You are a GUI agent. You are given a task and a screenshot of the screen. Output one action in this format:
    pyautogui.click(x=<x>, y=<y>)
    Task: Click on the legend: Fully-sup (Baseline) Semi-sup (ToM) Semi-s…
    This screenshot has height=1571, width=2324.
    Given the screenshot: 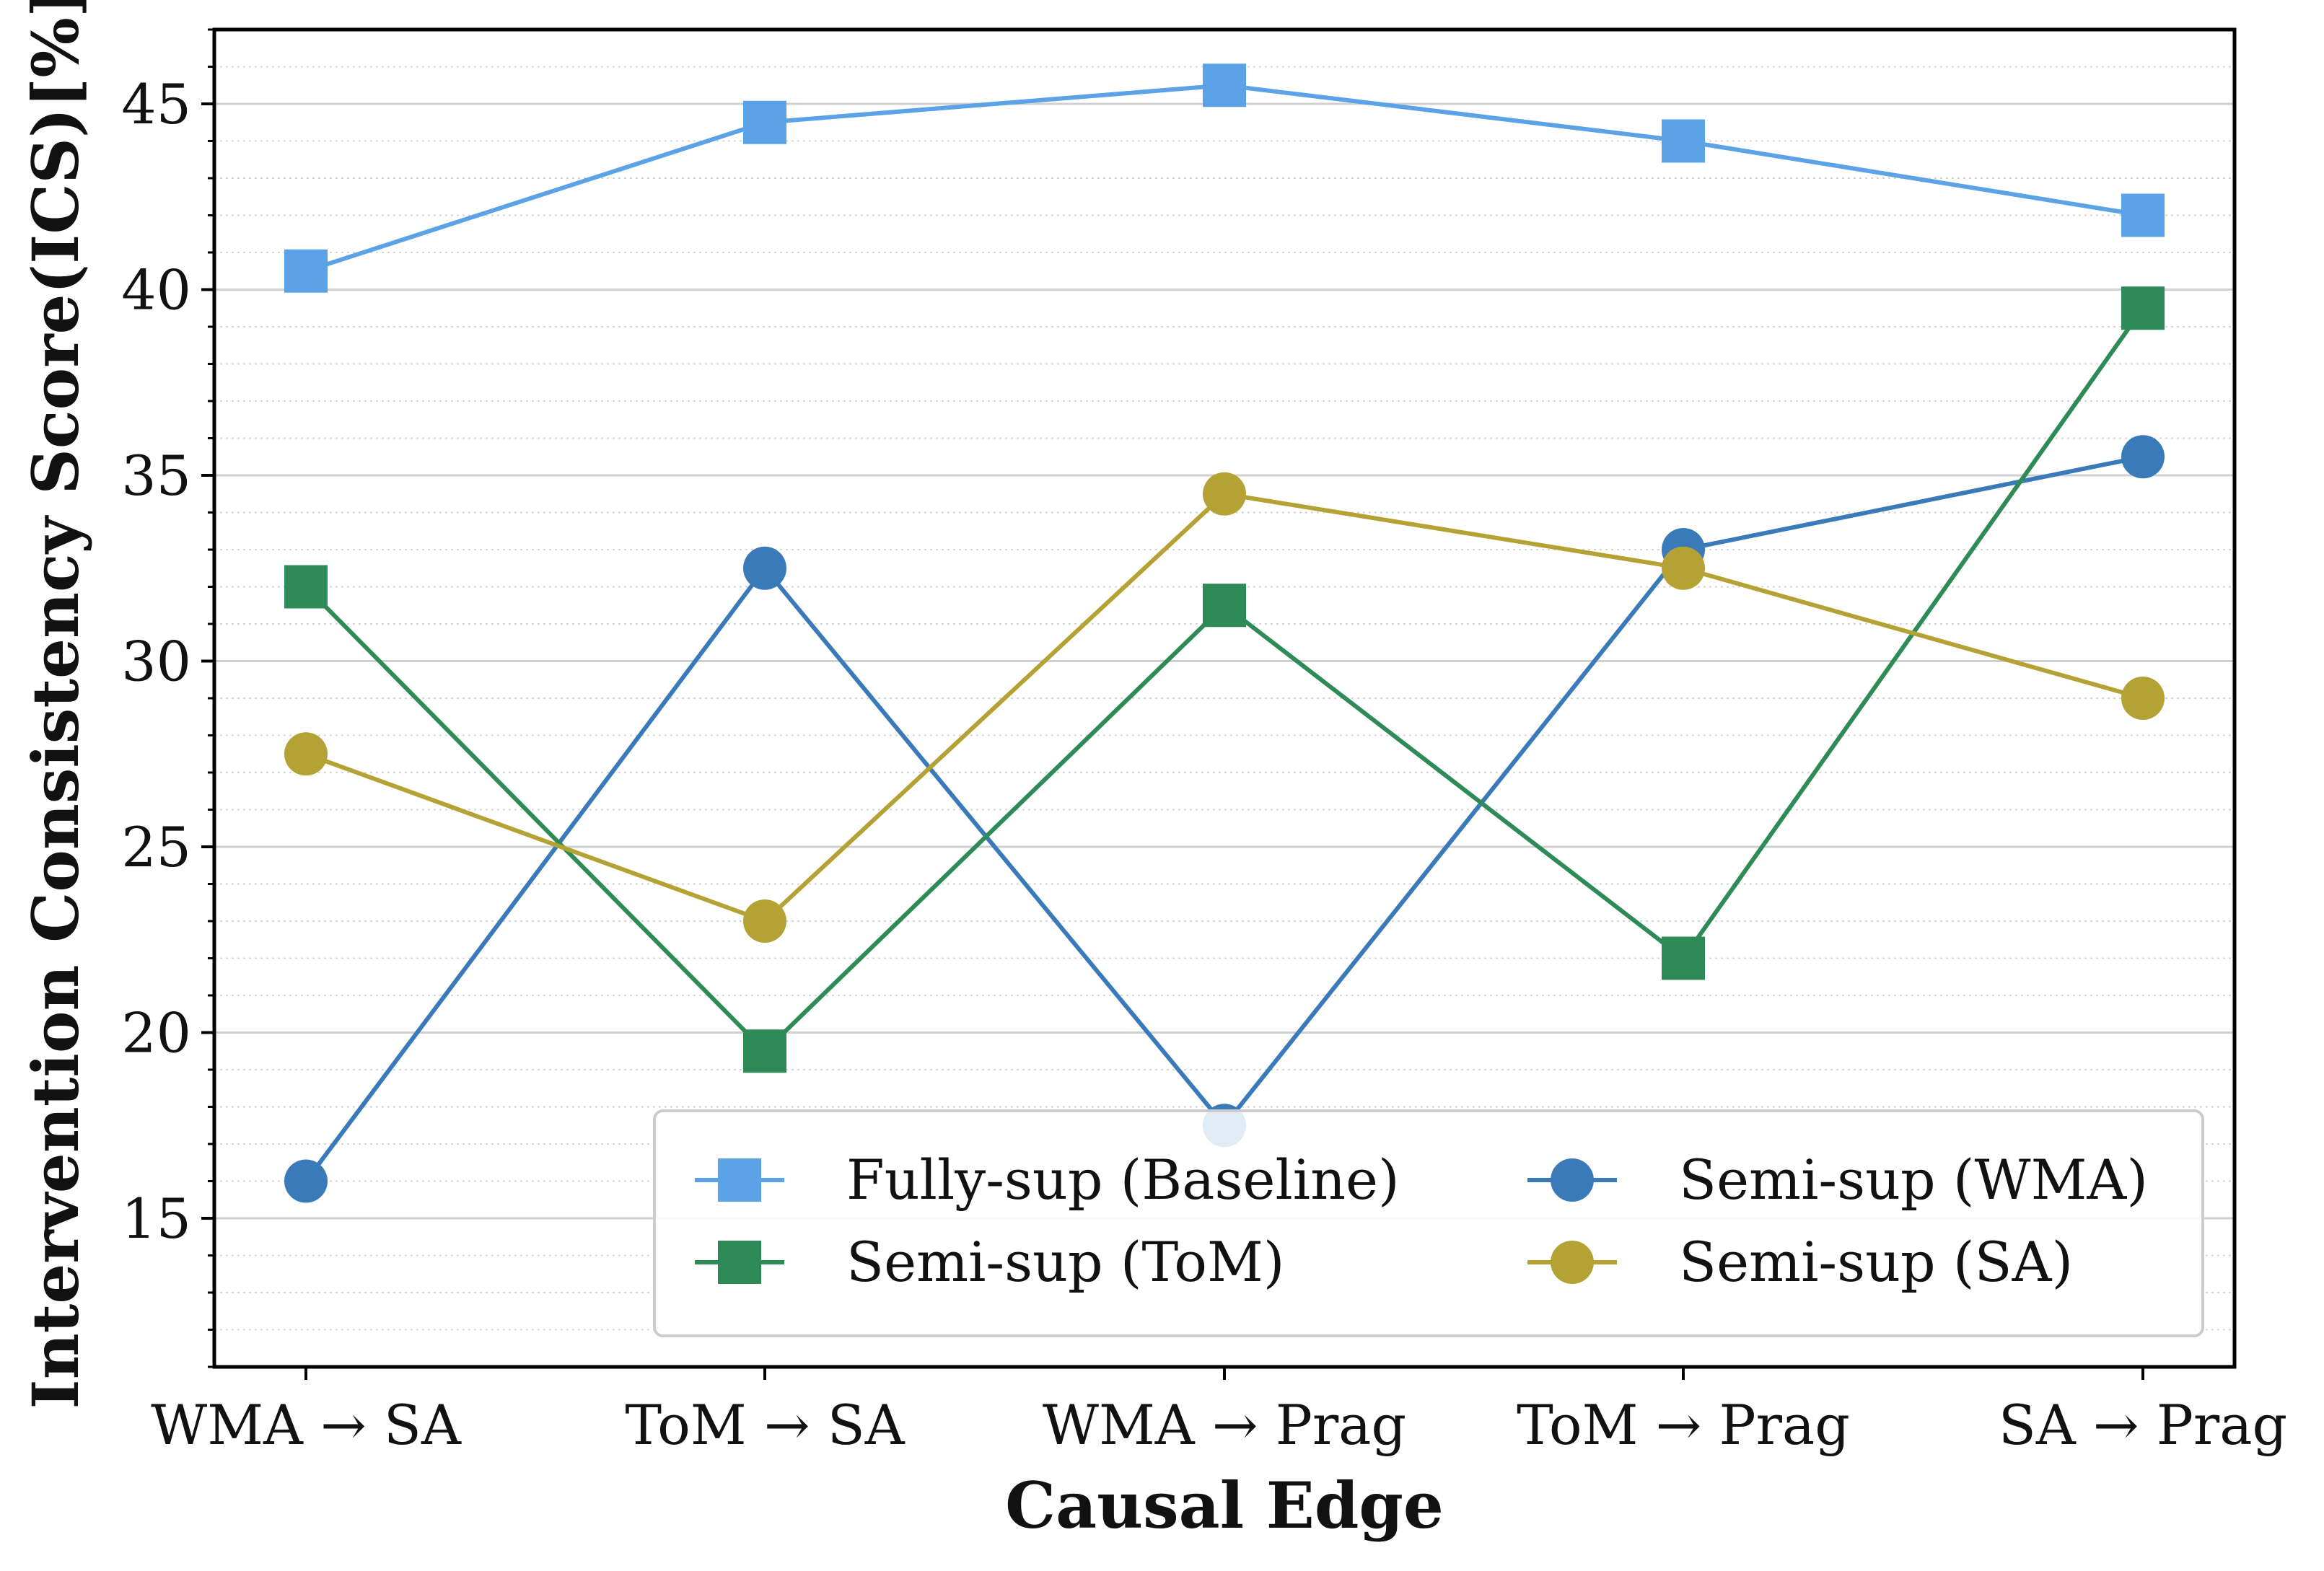 What is the action you would take?
    pyautogui.click(x=1428, y=1223)
    